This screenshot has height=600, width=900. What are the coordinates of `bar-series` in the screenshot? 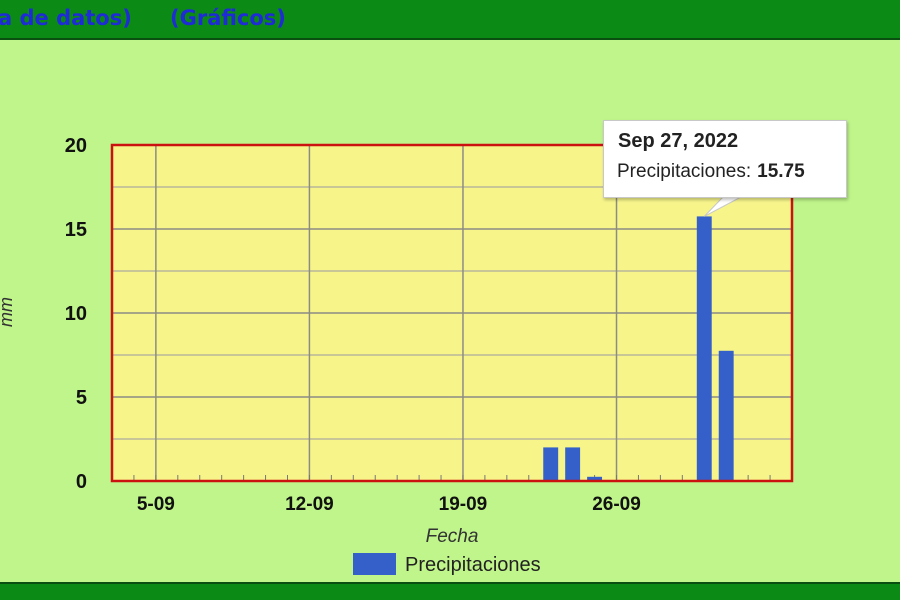 It's located at (638, 348).